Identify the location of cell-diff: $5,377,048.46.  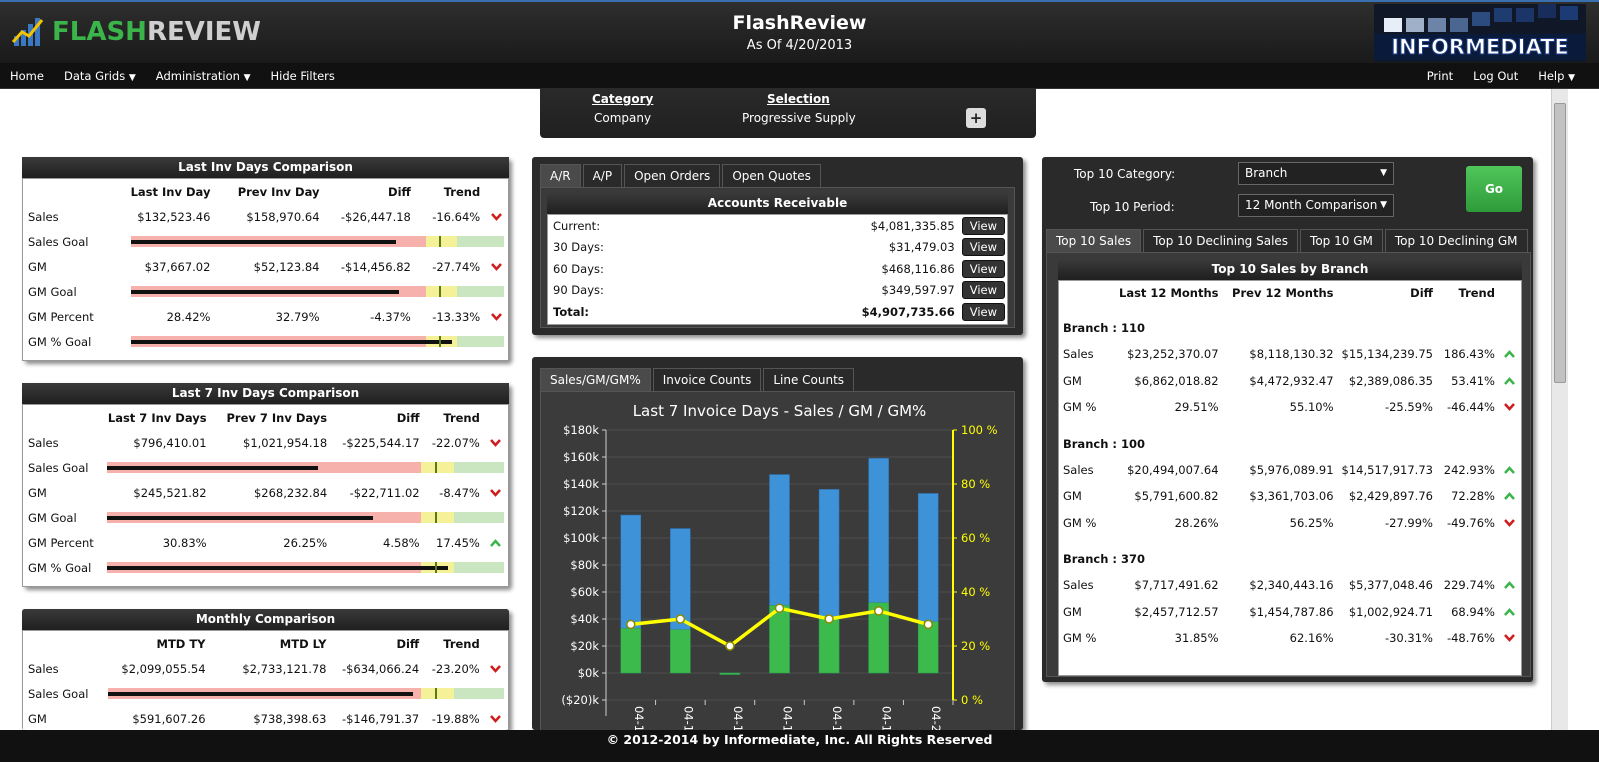
(1390, 585).